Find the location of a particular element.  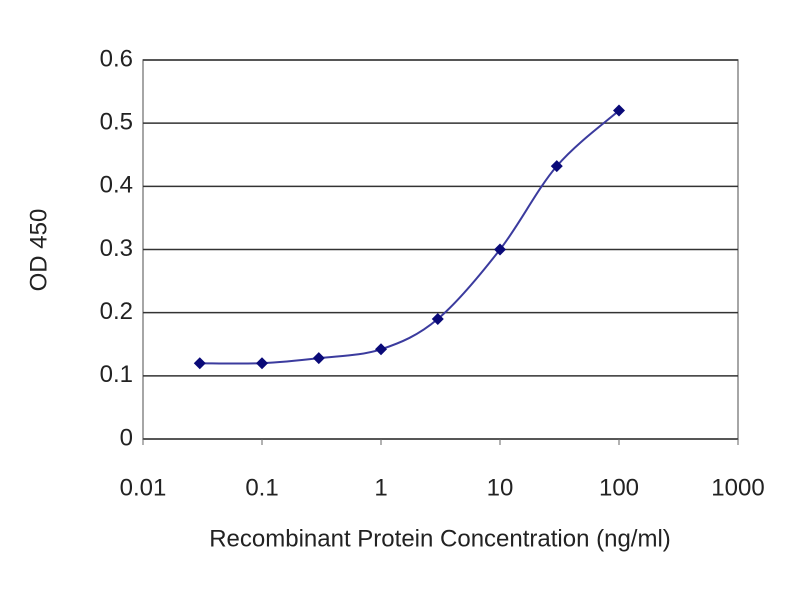

y-tick-label: 0.5 is located at coordinates (116, 122).